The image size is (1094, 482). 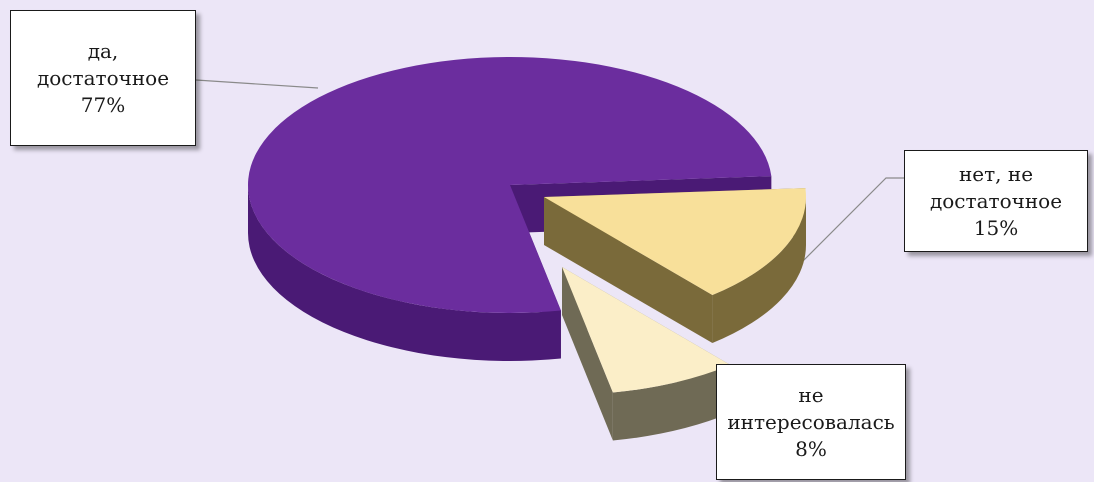 What do you see at coordinates (996, 173) in the screenshot?
I see `data-label-text: нет, не` at bounding box center [996, 173].